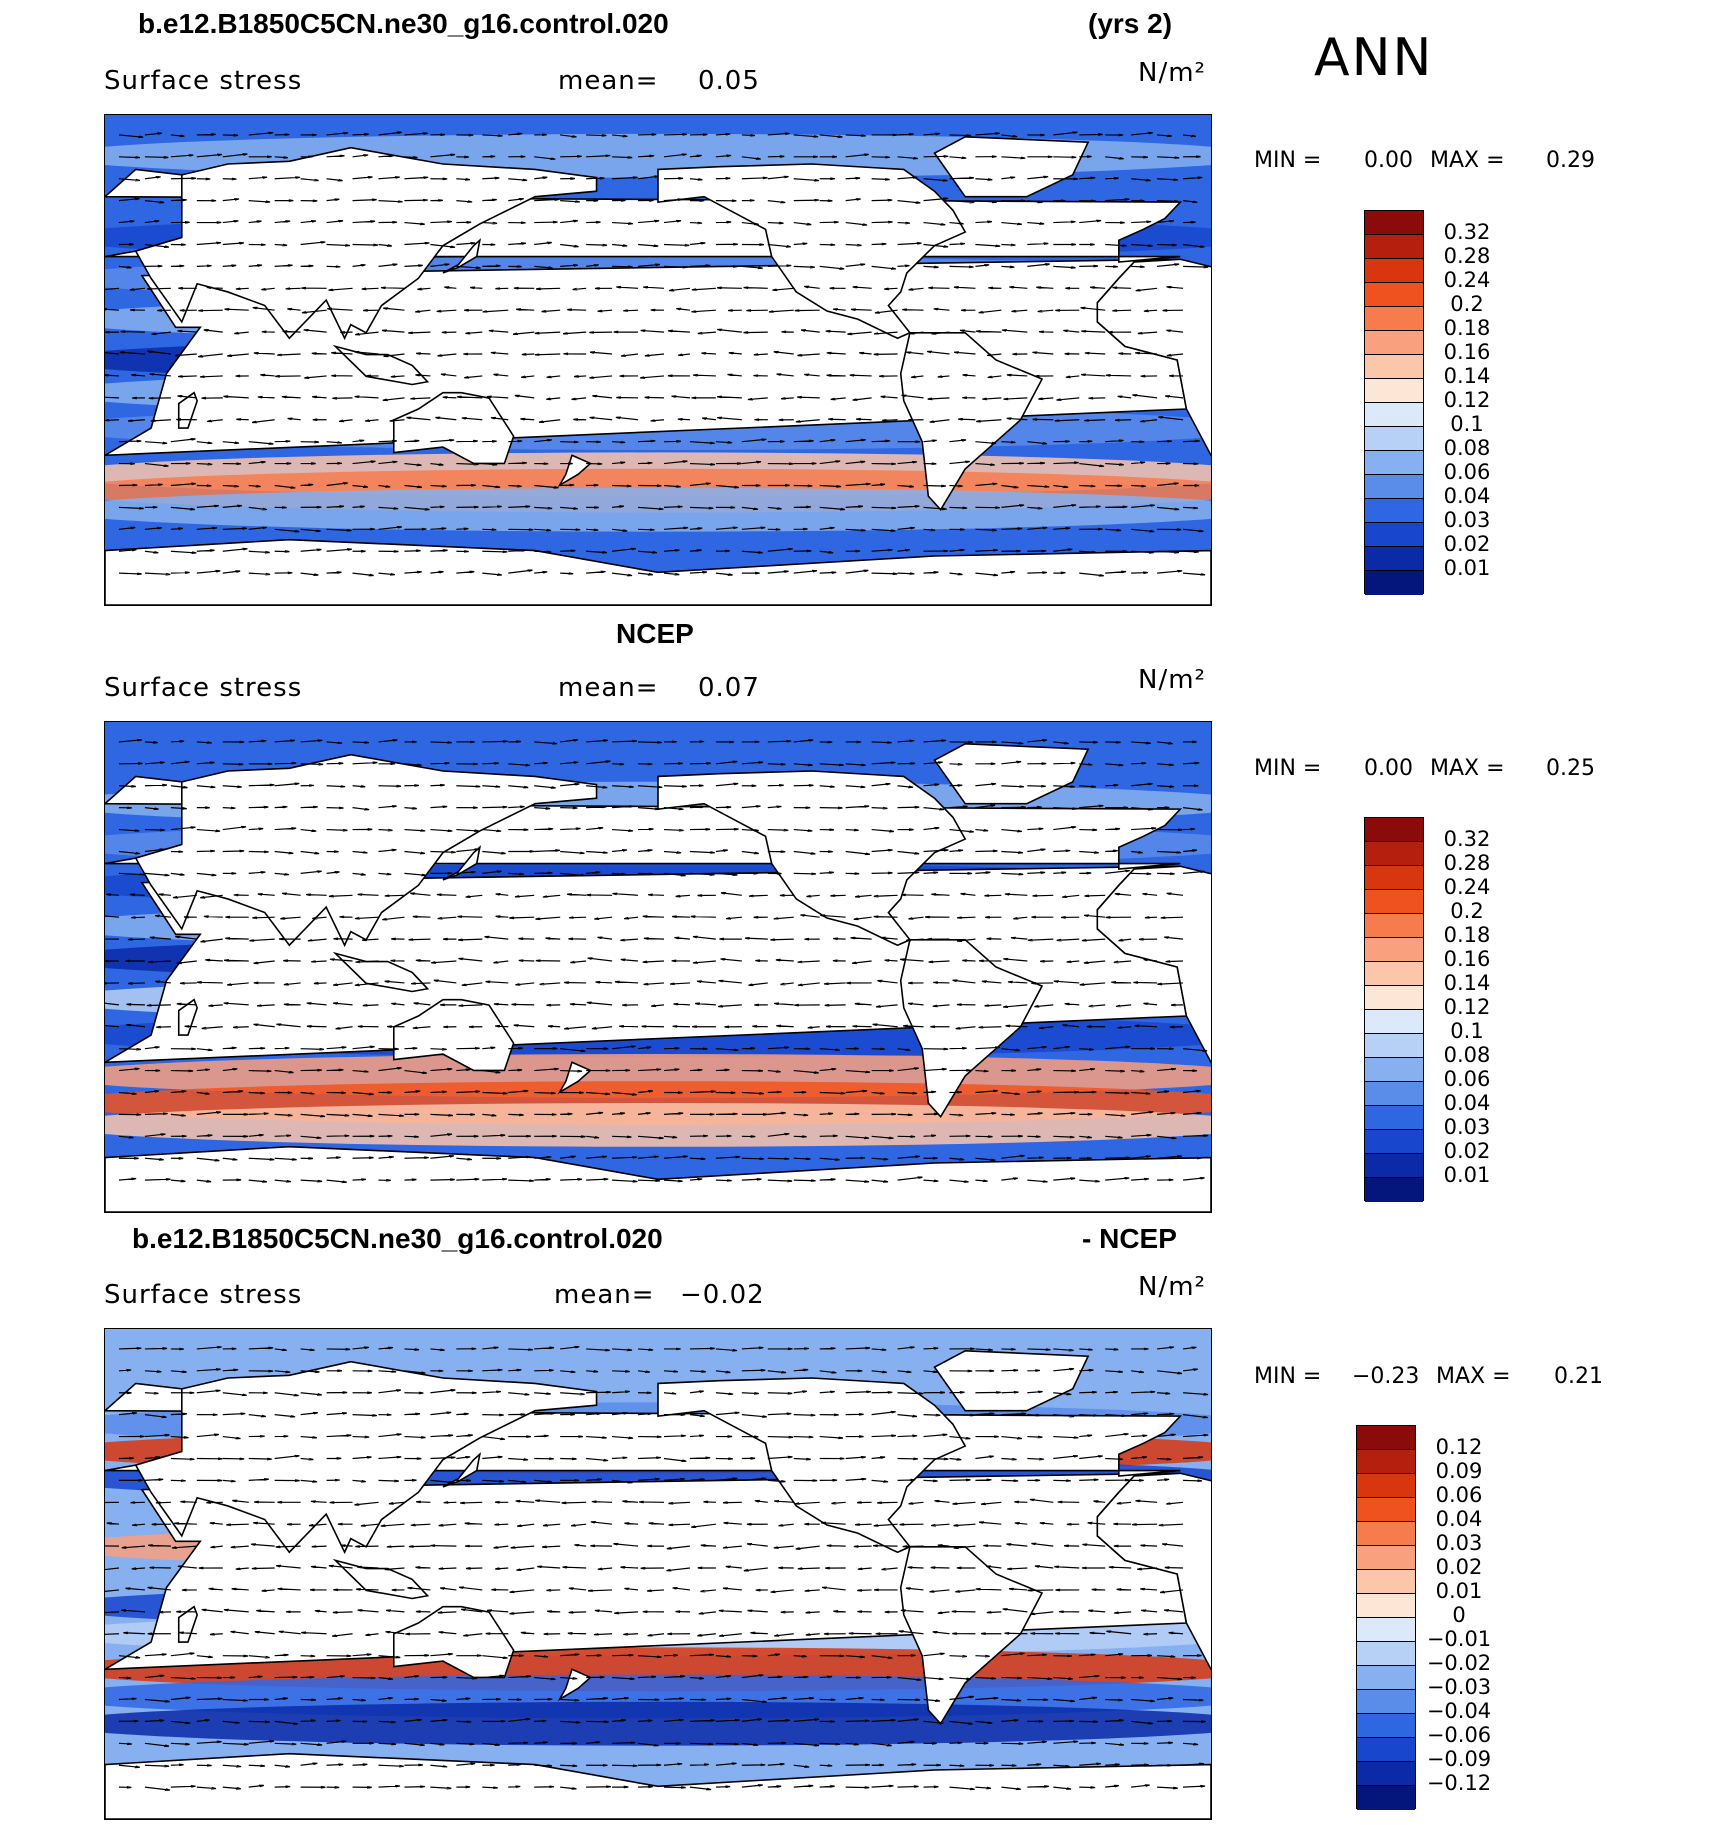 The height and width of the screenshot is (1825, 1710). Describe the element at coordinates (1467, 983) in the screenshot. I see `colorbar-level-label: 0.14` at that location.